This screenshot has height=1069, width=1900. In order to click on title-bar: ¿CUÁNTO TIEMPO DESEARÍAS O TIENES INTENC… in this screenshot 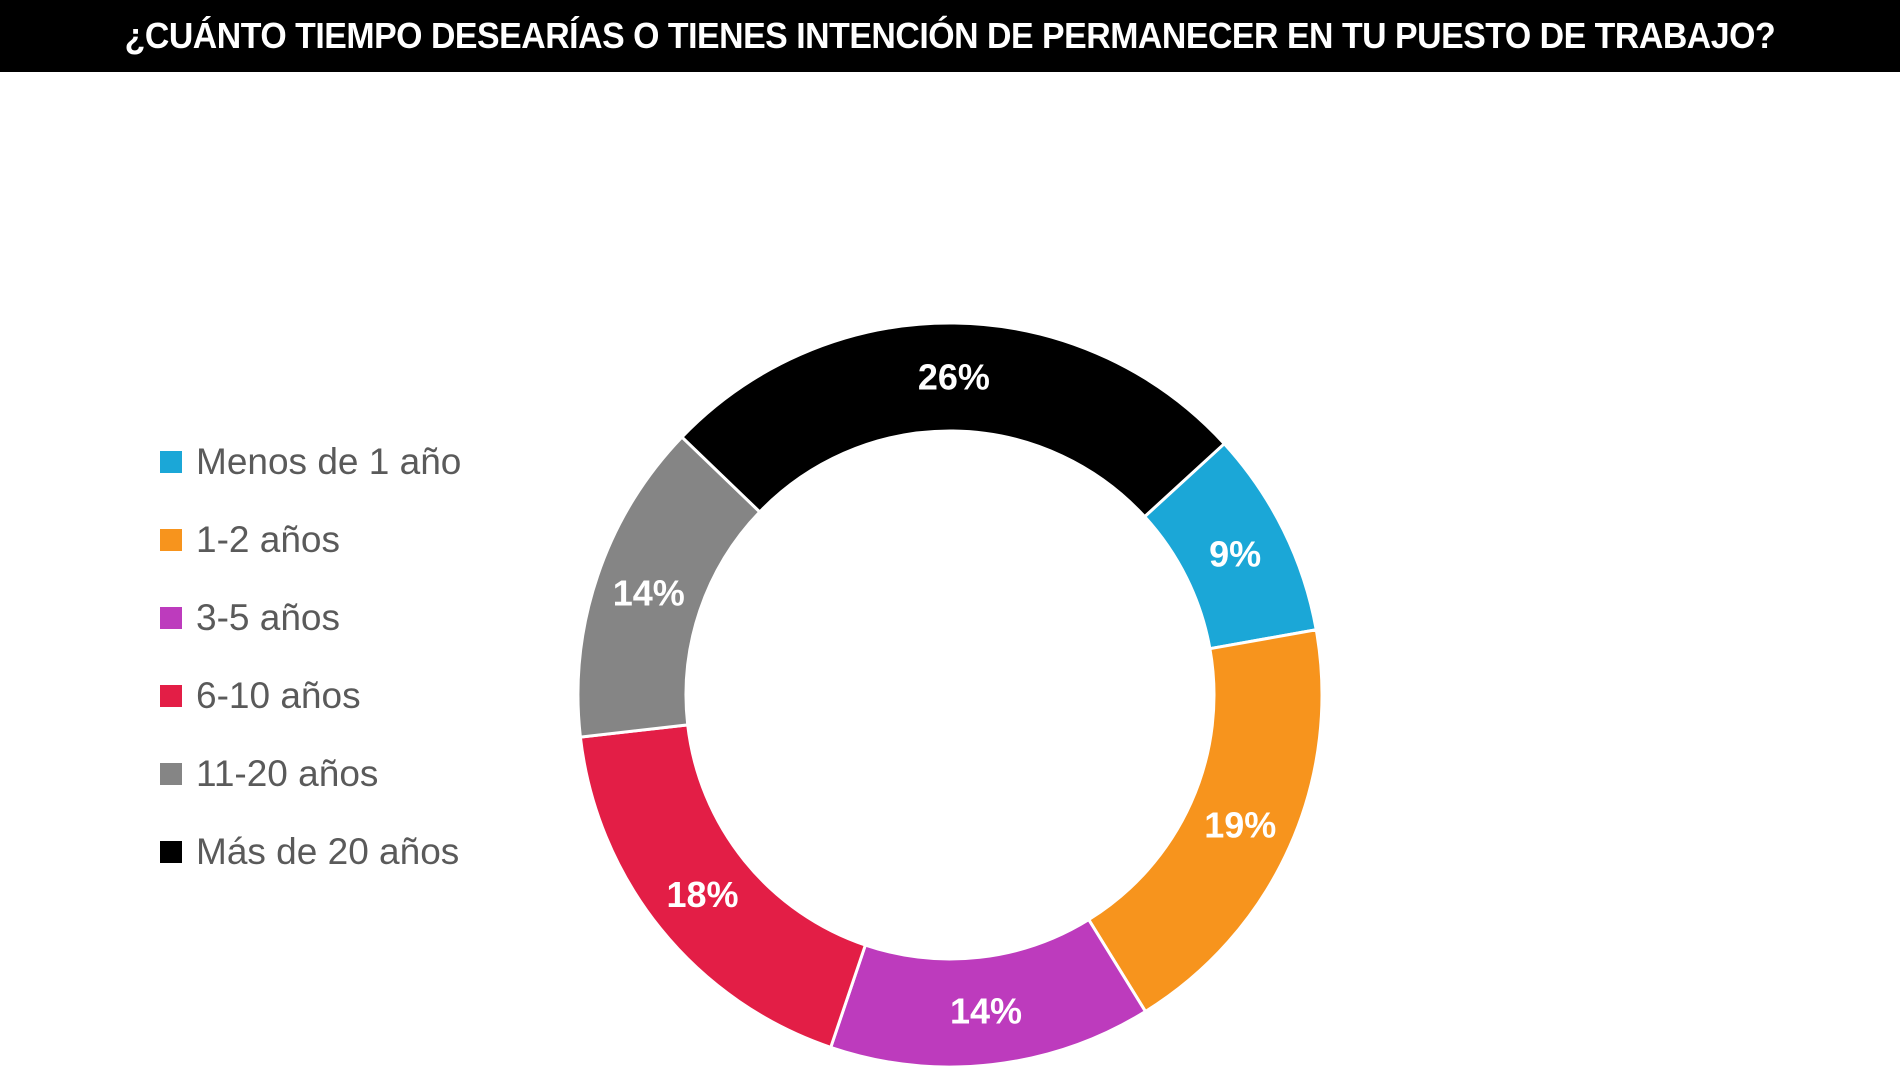, I will do `click(950, 36)`.